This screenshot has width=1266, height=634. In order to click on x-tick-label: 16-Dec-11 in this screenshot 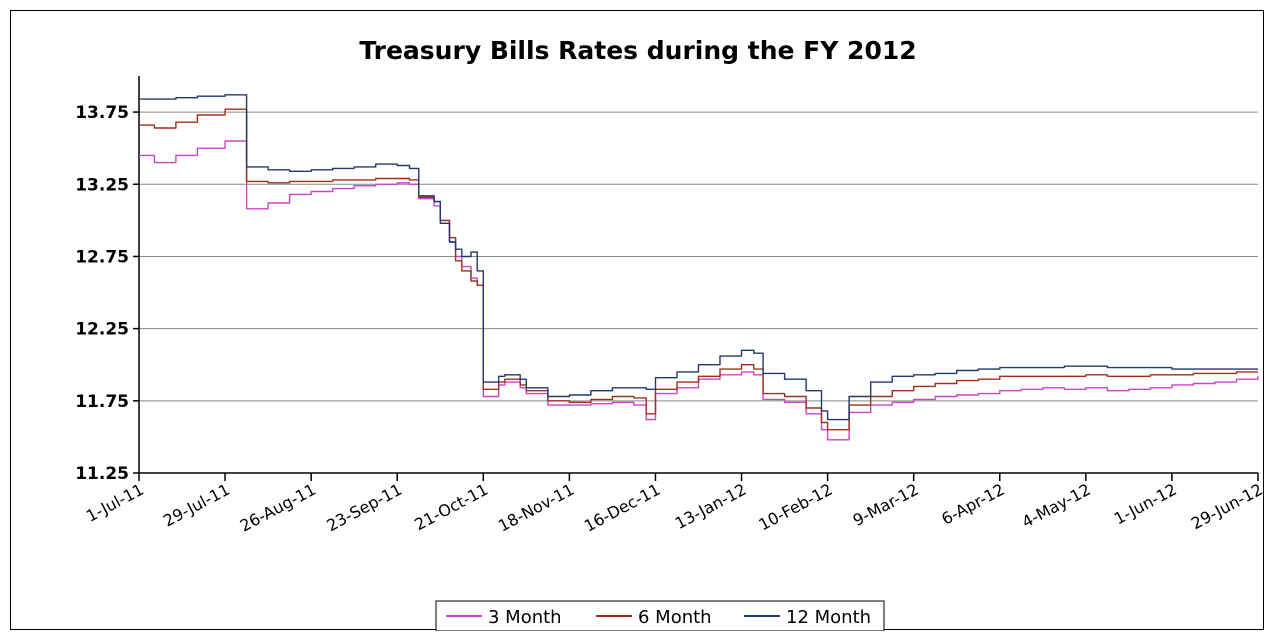, I will do `click(622, 508)`.